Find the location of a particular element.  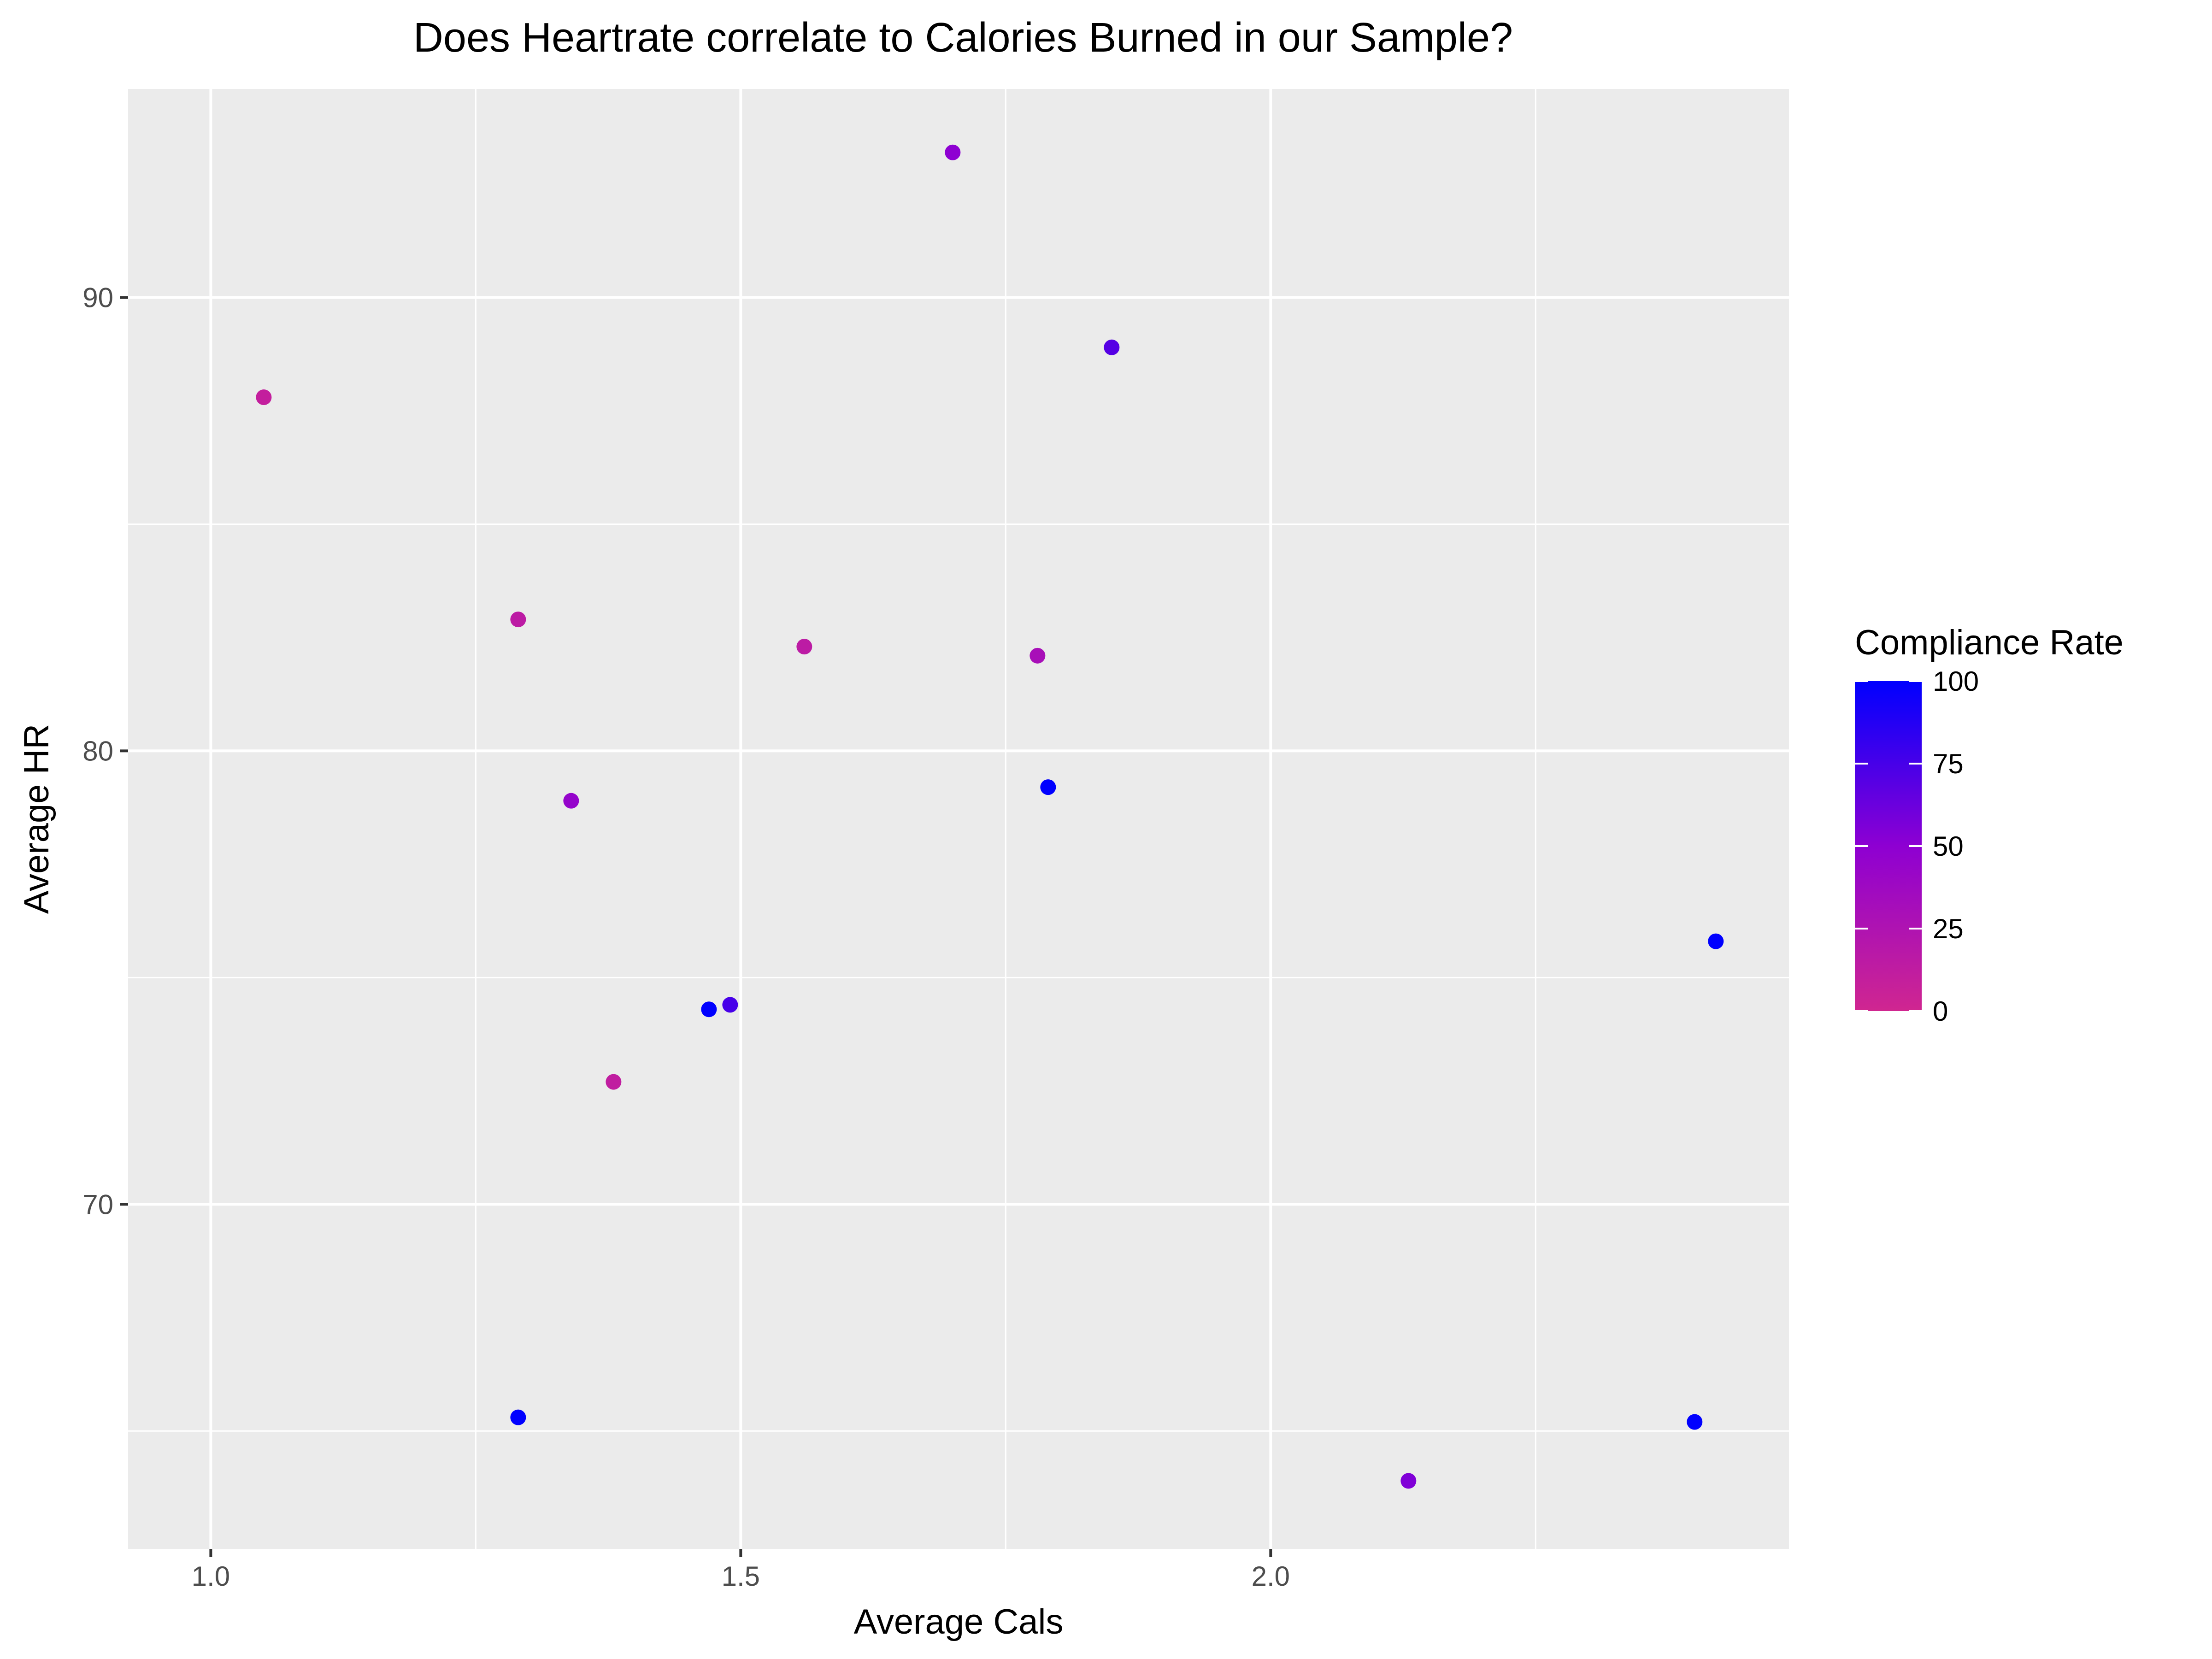

legend-tick-label: 100 is located at coordinates (1956, 681).